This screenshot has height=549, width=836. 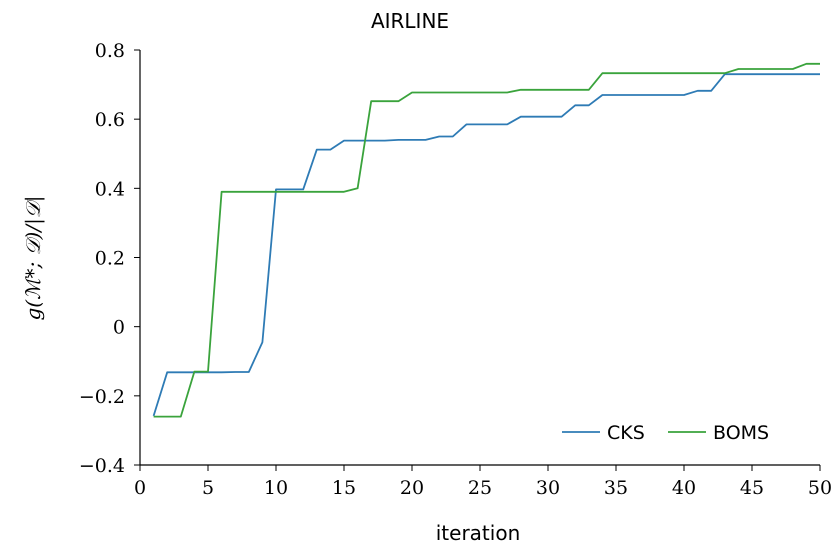 I want to click on legend-label-cks: CKS, so click(x=626, y=433).